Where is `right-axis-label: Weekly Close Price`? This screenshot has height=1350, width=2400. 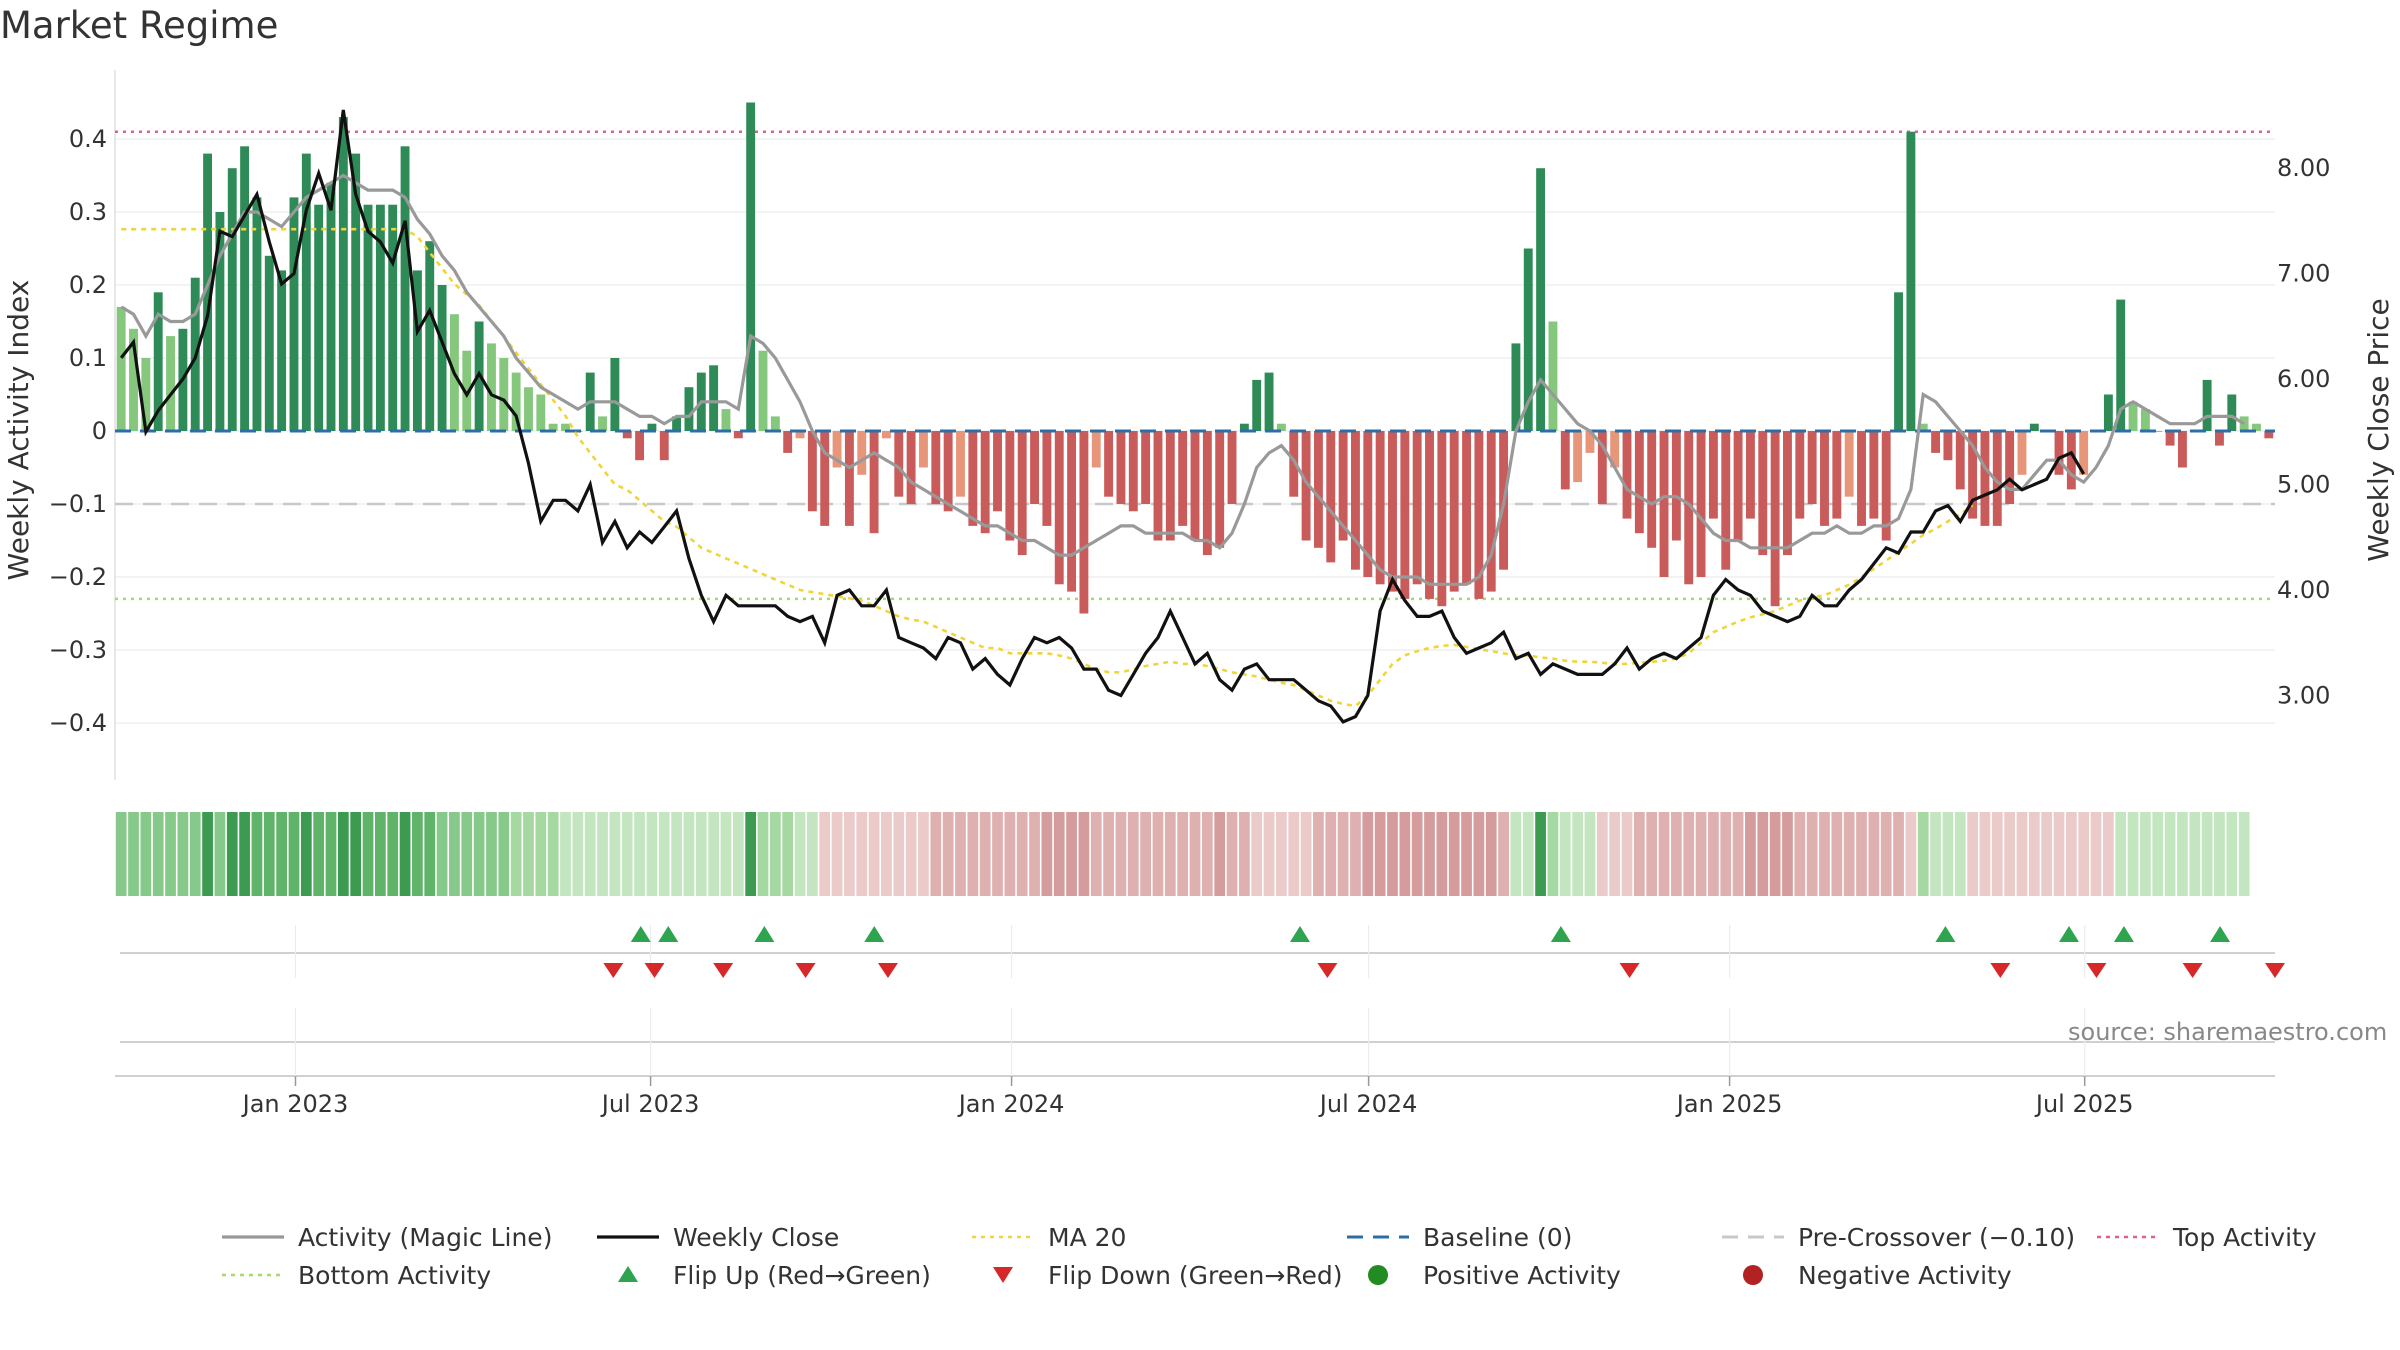 right-axis-label: Weekly Close Price is located at coordinates (2378, 429).